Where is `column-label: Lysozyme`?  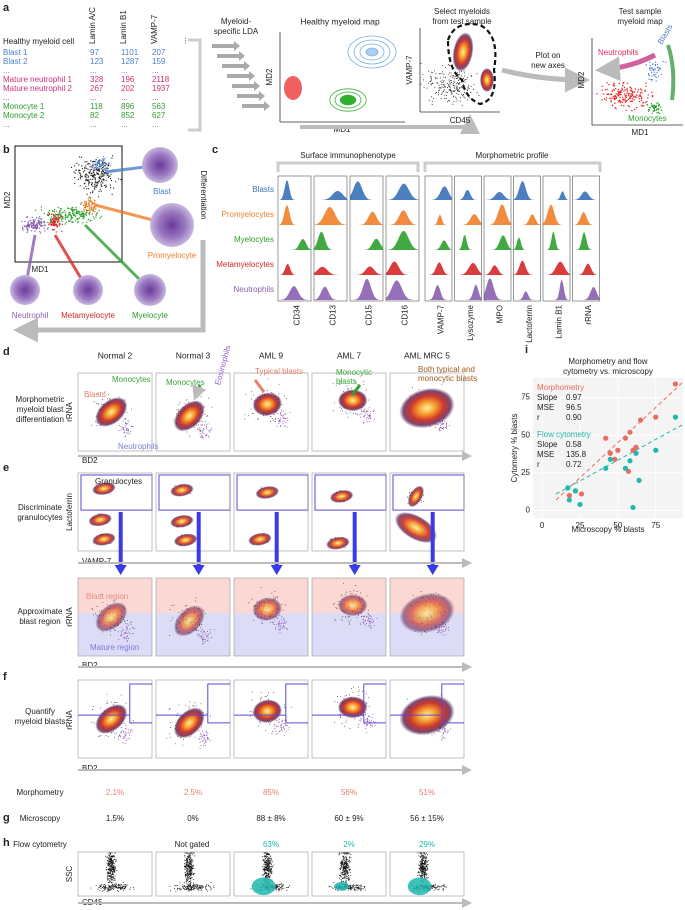
column-label: Lysozyme is located at coordinates (470, 322).